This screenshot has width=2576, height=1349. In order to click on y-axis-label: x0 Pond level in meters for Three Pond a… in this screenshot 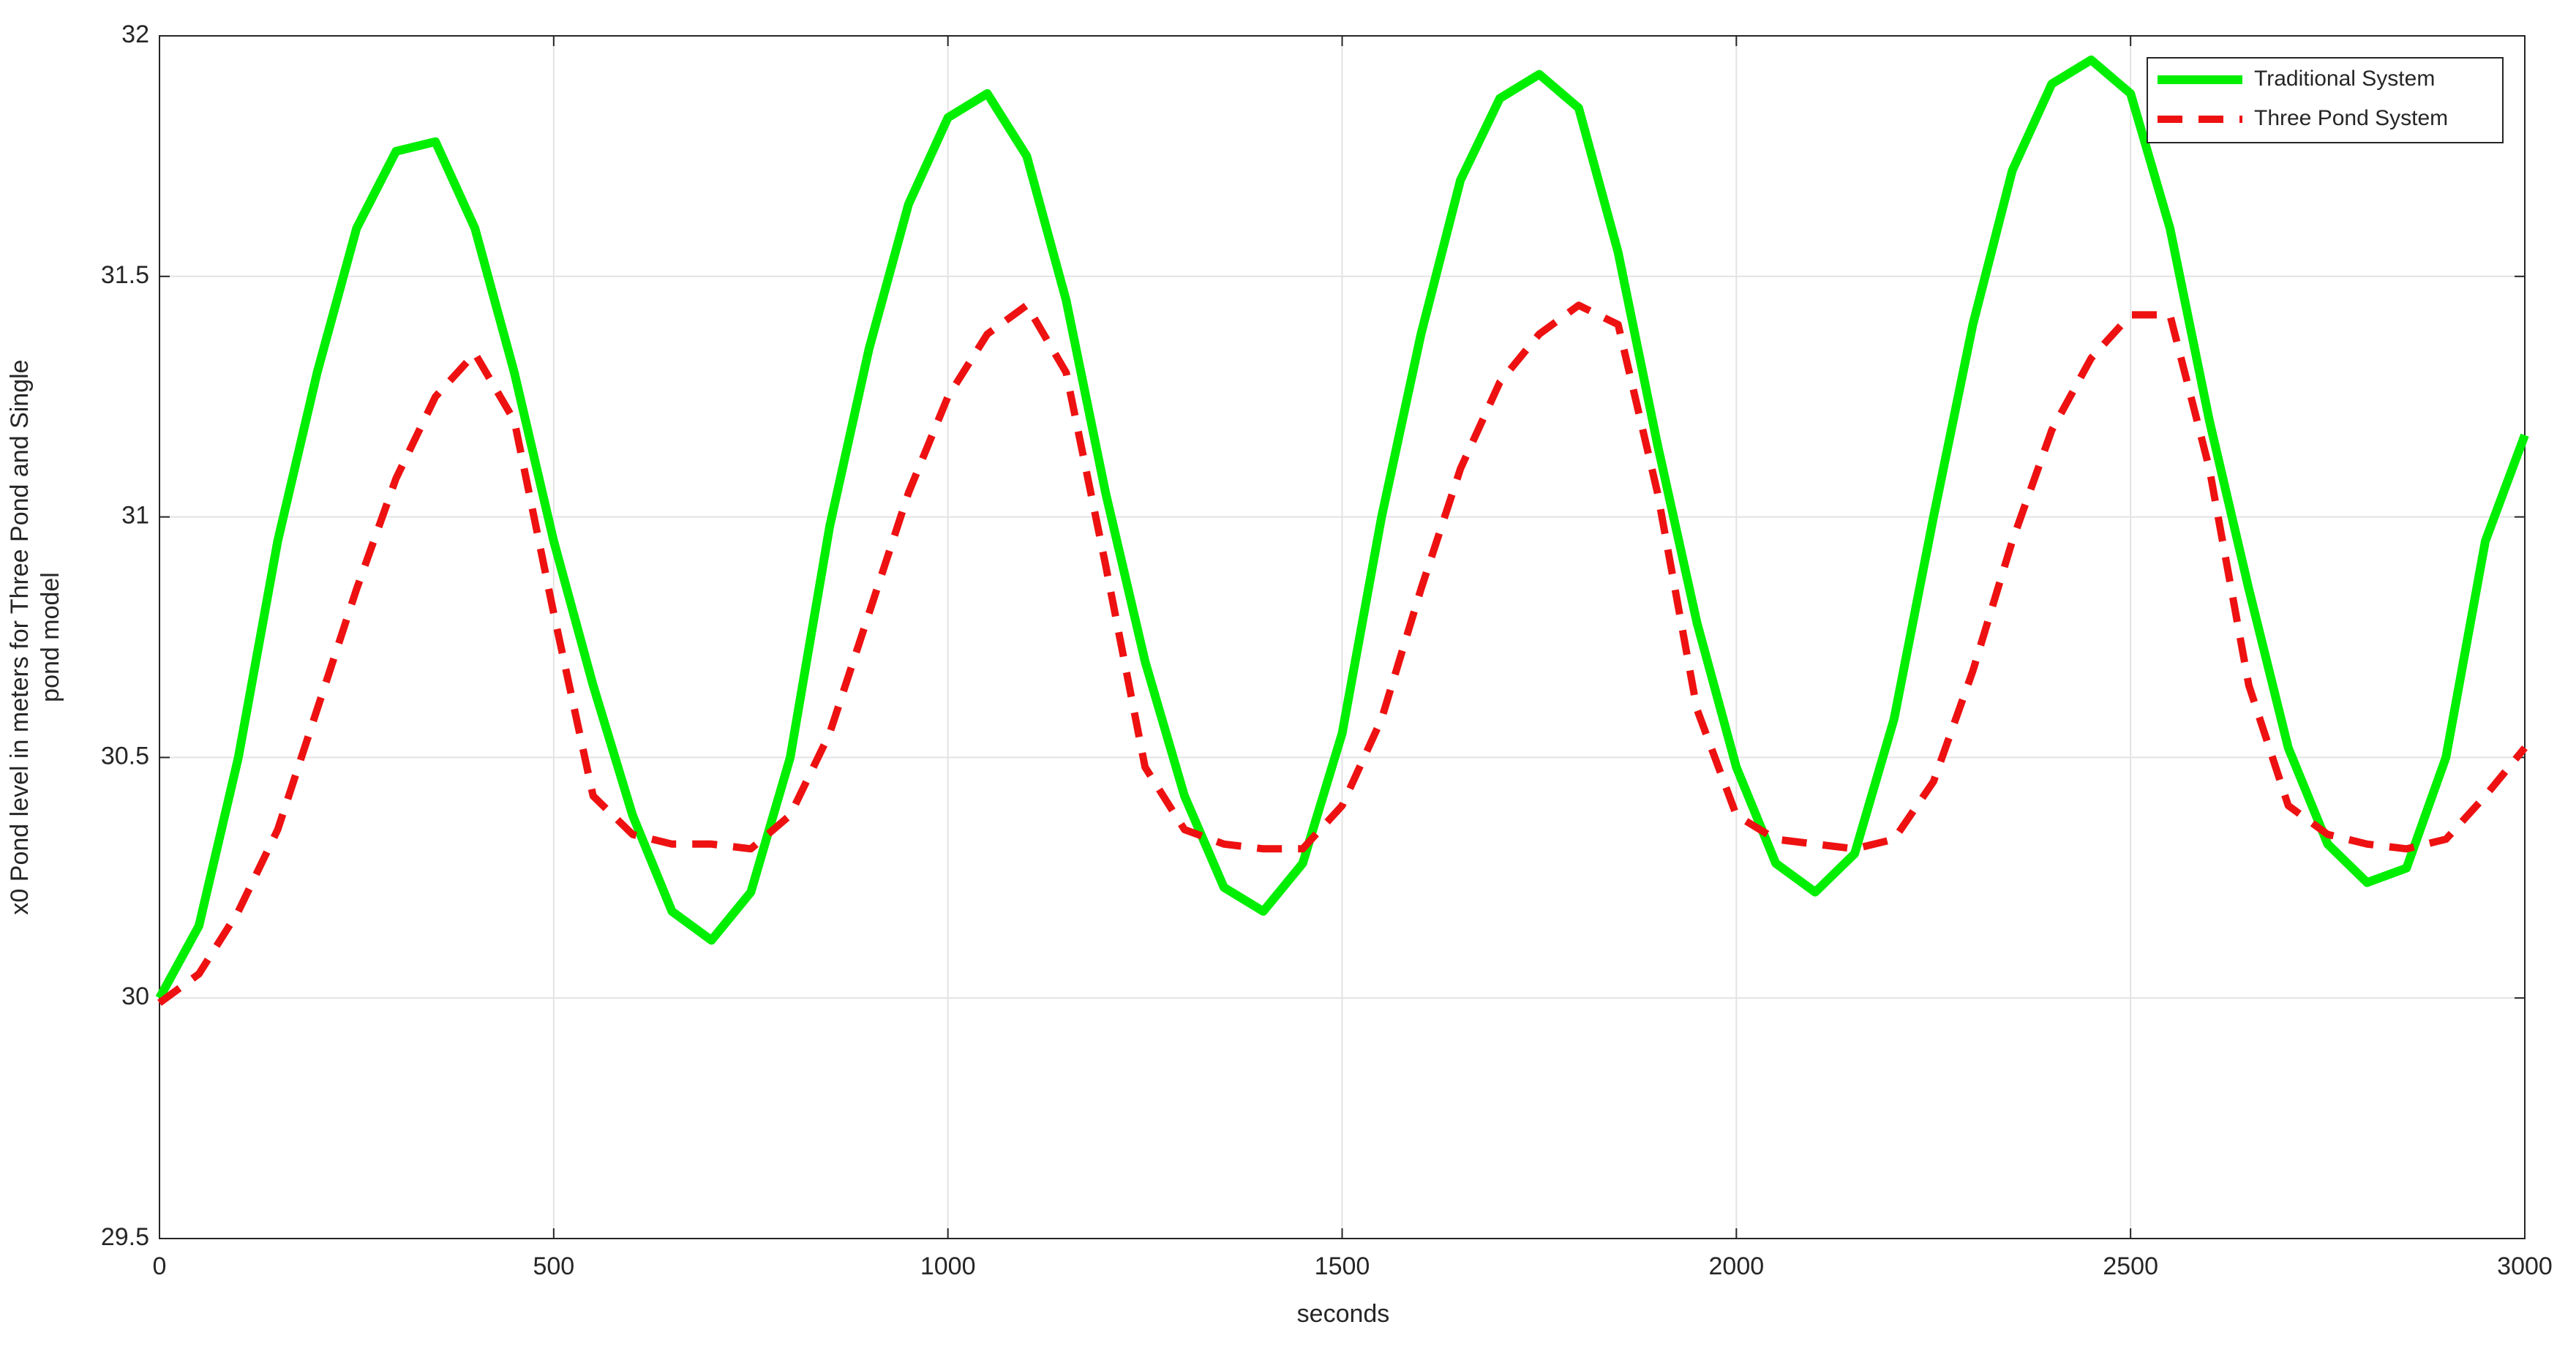, I will do `click(35, 636)`.